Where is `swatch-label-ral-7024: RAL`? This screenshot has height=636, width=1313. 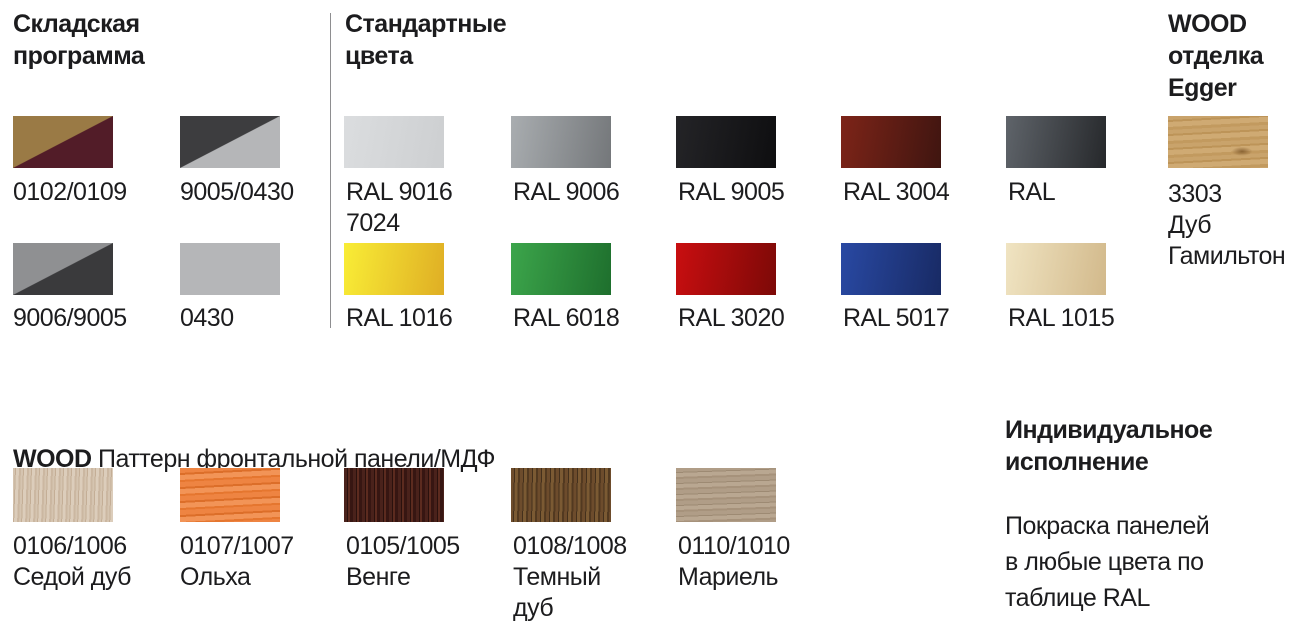
swatch-label-ral-7024: RAL is located at coordinates (1032, 192).